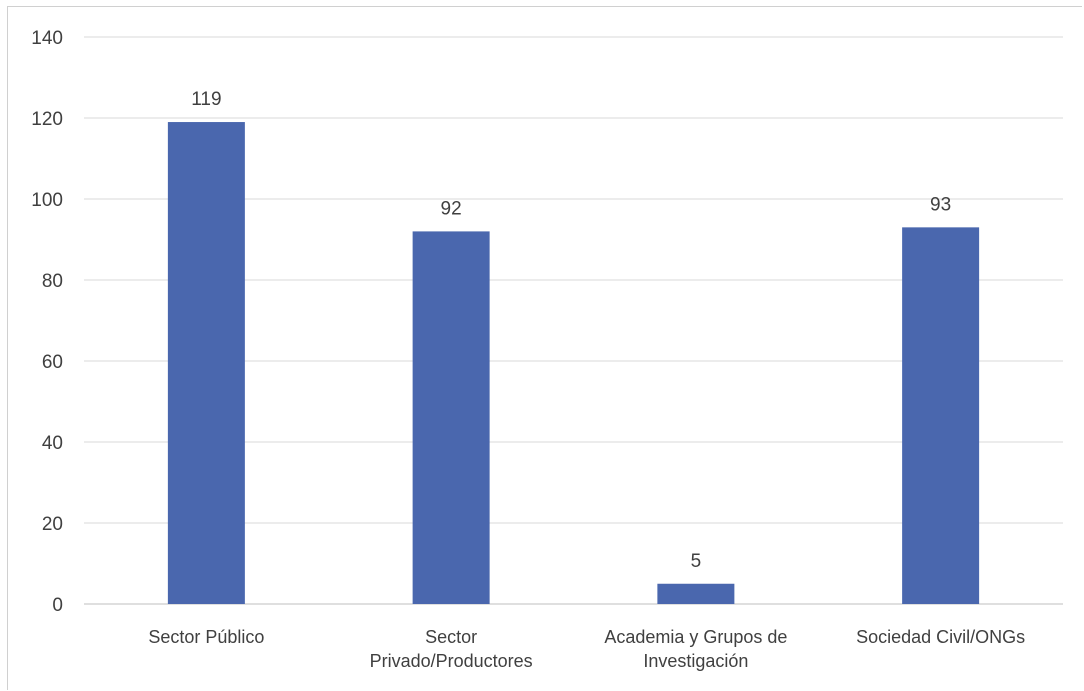 This screenshot has width=1084, height=691. What do you see at coordinates (695, 661) in the screenshot?
I see `category-label: Investigación` at bounding box center [695, 661].